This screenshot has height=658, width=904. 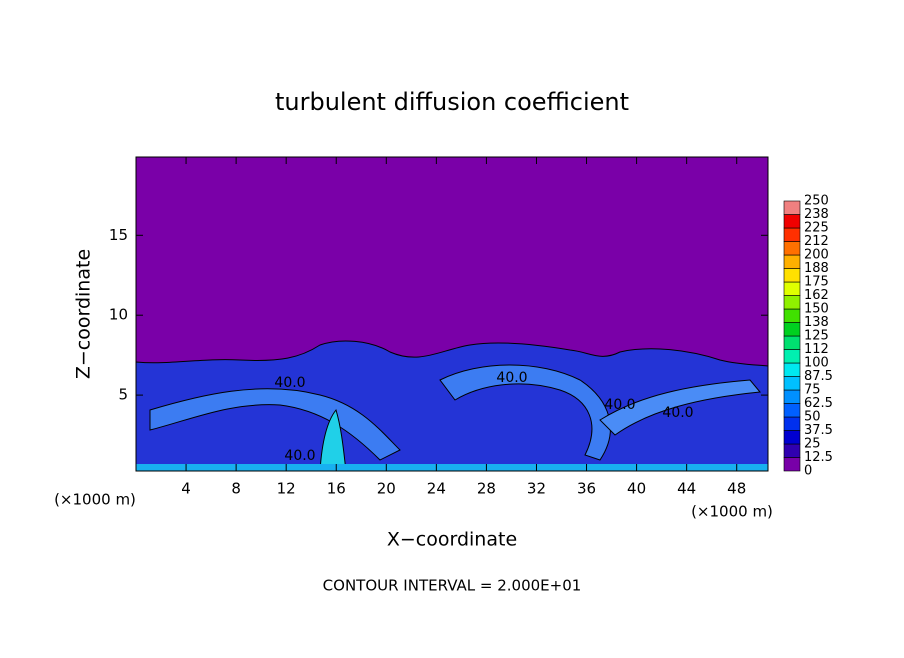 What do you see at coordinates (123, 395) in the screenshot?
I see `y-tick-label: 5` at bounding box center [123, 395].